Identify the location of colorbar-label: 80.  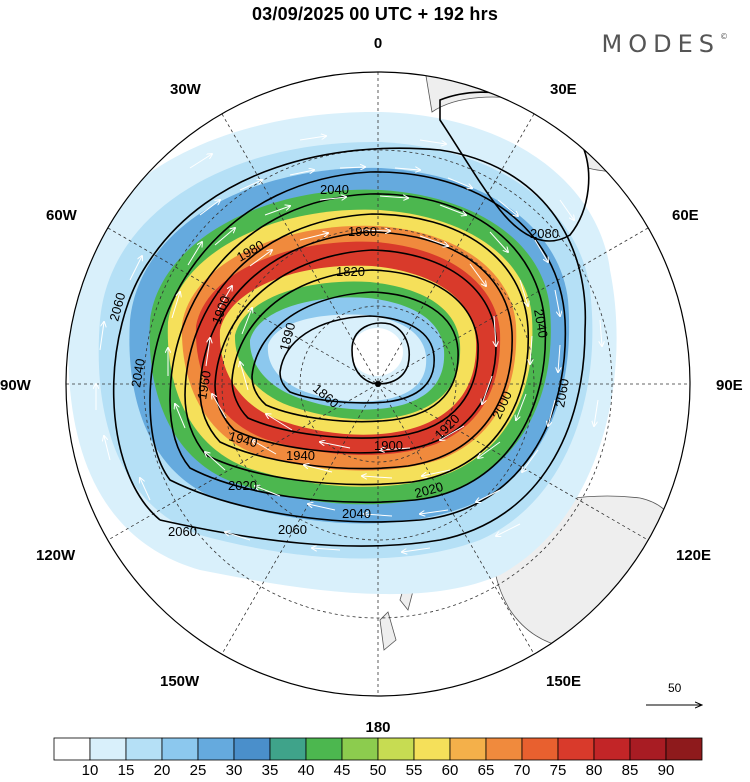
(594, 770).